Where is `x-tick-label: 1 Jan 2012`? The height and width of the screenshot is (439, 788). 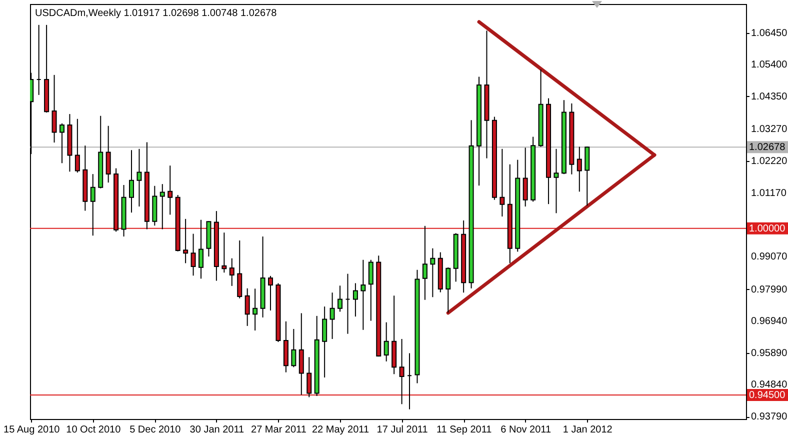
x-tick-label: 1 Jan 2012 is located at coordinates (587, 430).